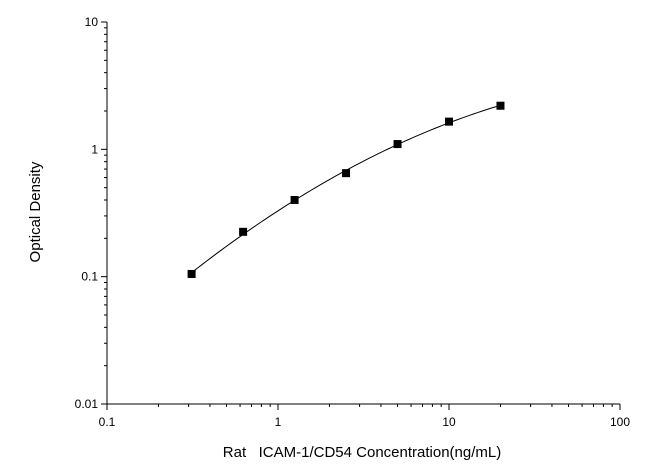  I want to click on y-axis-title: Optical Density, so click(35, 211).